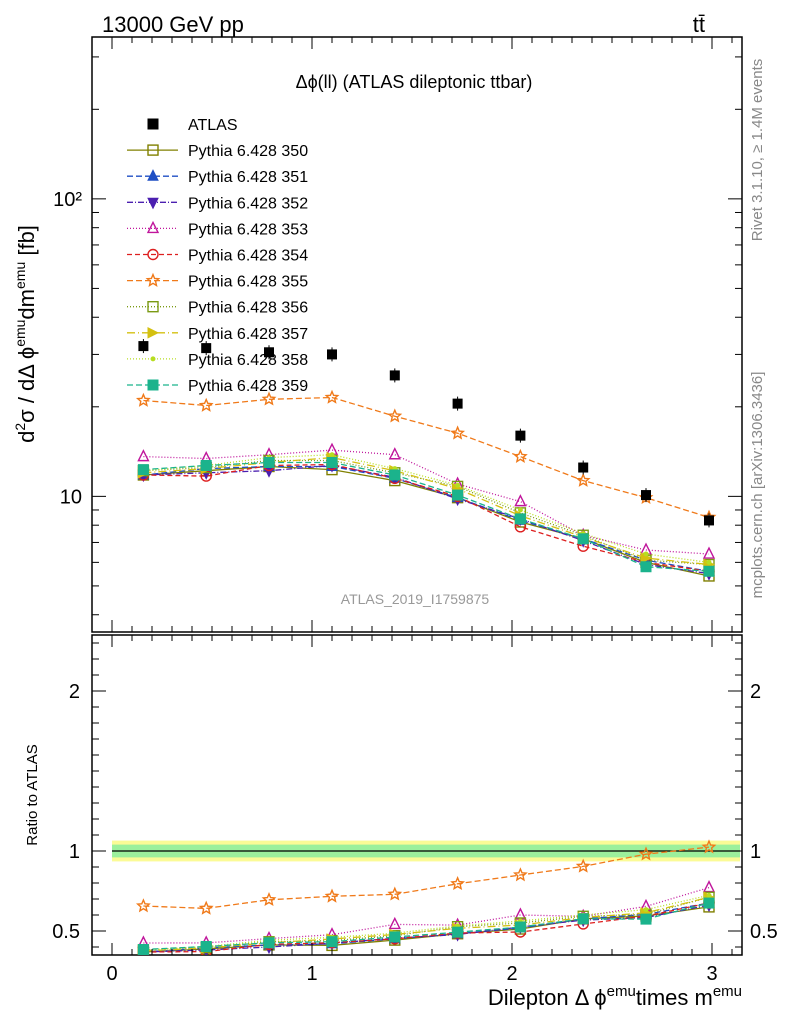 The height and width of the screenshot is (1024, 786). I want to click on y-tick-label: 10, so click(71, 497).